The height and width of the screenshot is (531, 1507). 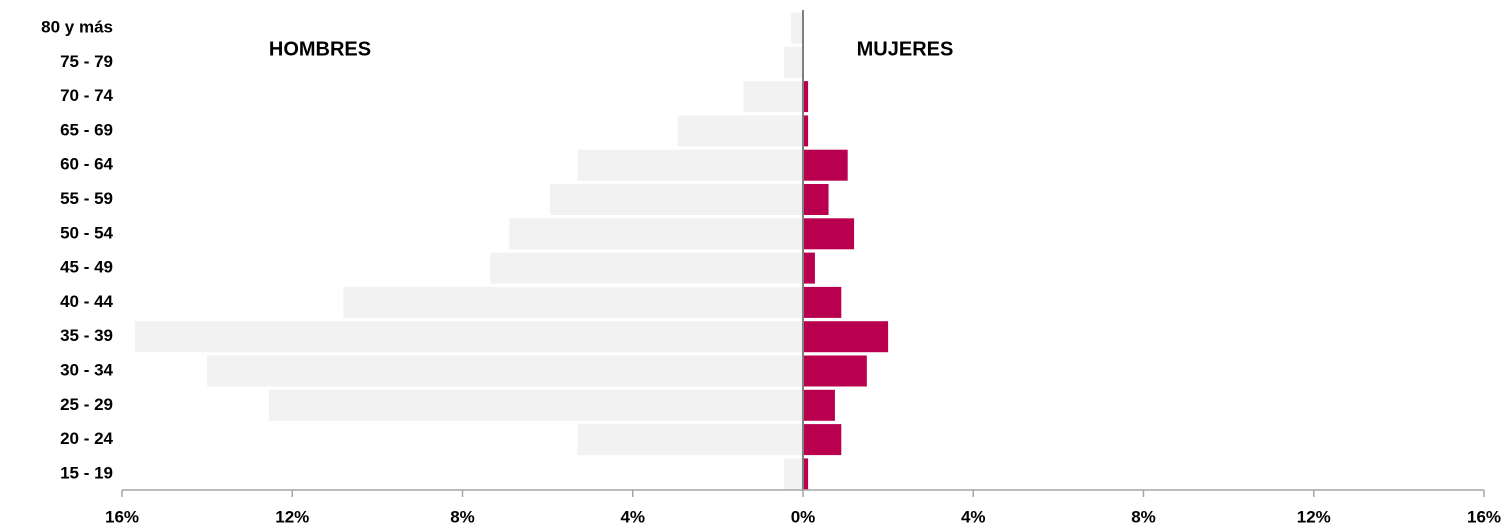 I want to click on y-tick-label: 70 - 74, so click(x=86, y=95).